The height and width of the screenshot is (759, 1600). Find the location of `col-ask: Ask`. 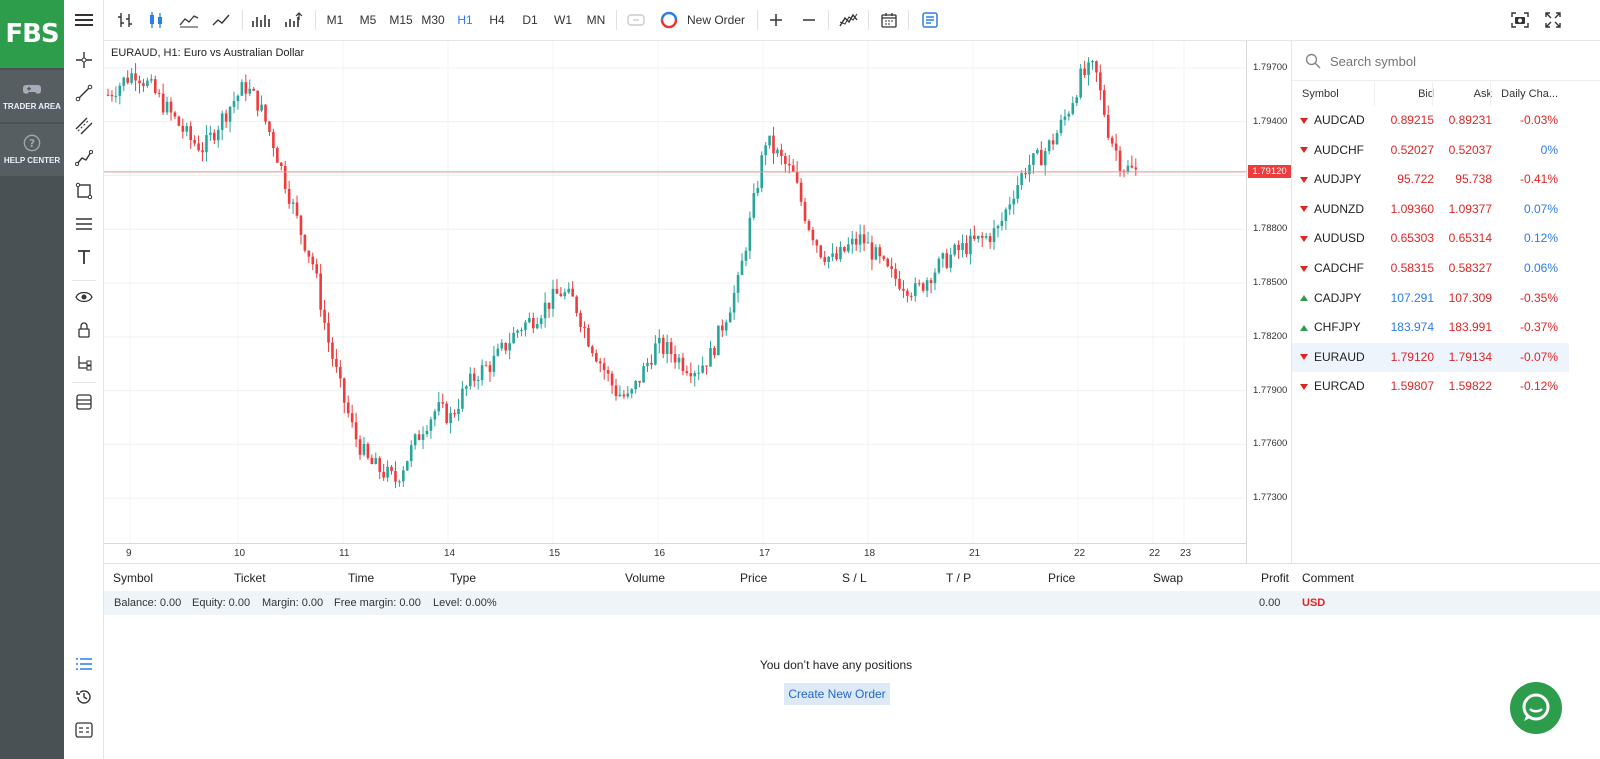

col-ask: Ask is located at coordinates (1462, 94).